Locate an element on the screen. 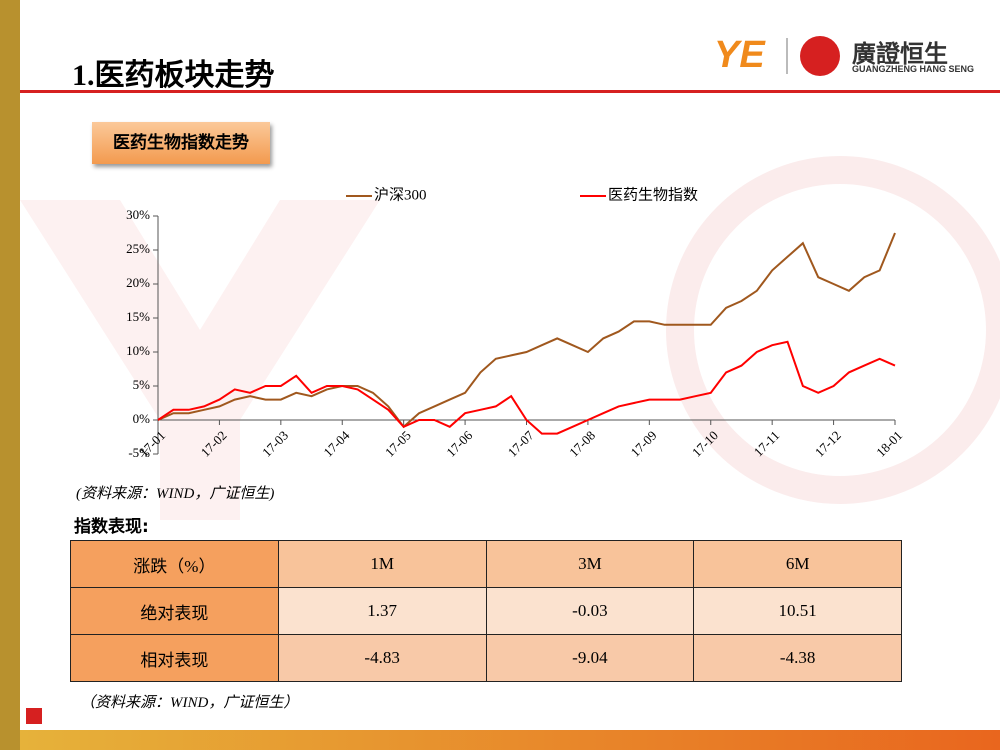 This screenshot has width=1000, height=750. table-row: 涨跌（%） 1M 3M 6M is located at coordinates (486, 564).